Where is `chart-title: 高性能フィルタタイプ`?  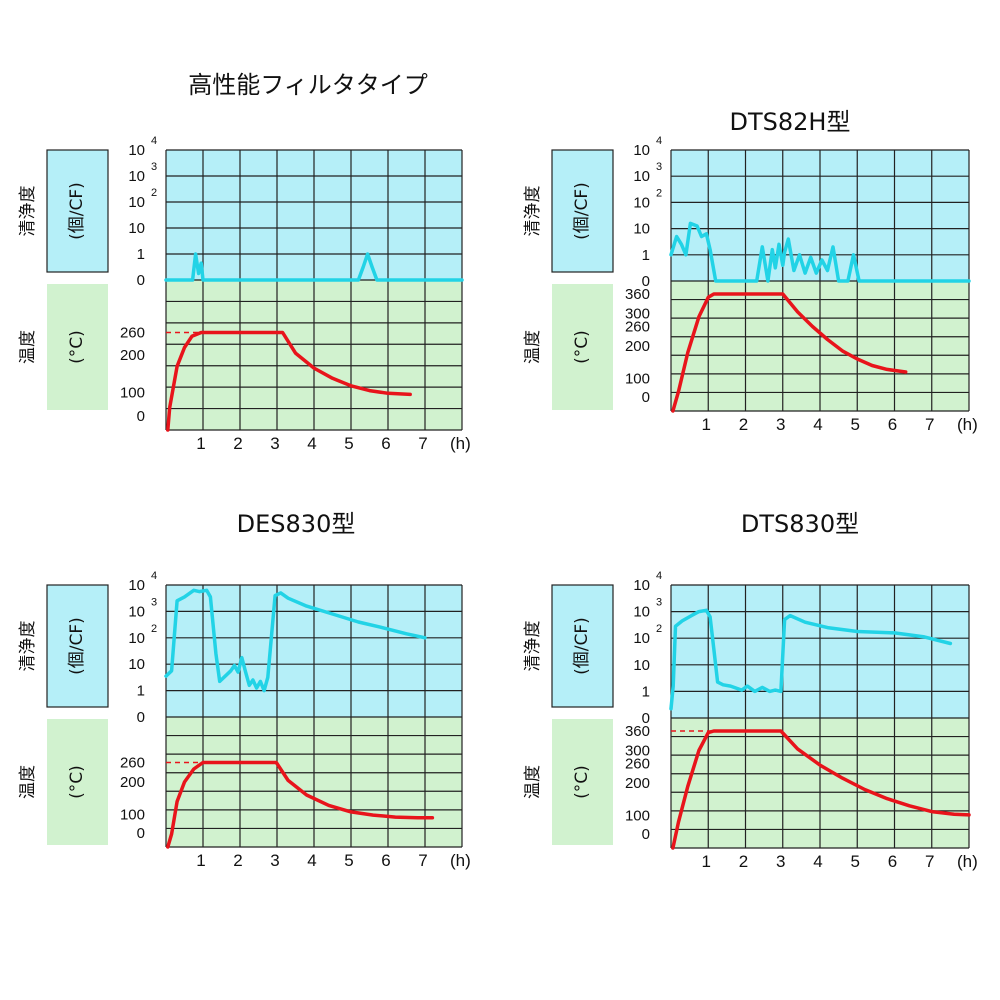 chart-title: 高性能フィルタタイプ is located at coordinates (308, 85).